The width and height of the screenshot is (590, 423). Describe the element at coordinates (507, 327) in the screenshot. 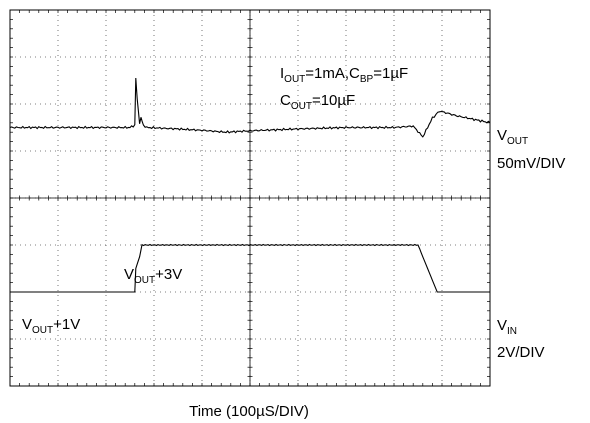

I see `vin-channel-label: VIN` at that location.